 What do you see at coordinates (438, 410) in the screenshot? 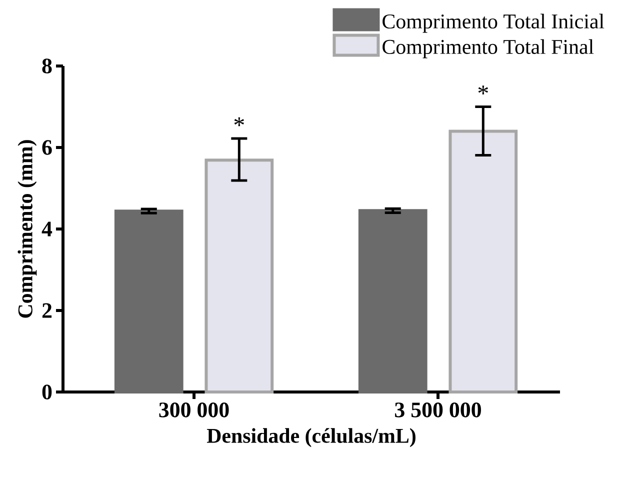
I see `x-tick-label: 3 500 000` at bounding box center [438, 410].